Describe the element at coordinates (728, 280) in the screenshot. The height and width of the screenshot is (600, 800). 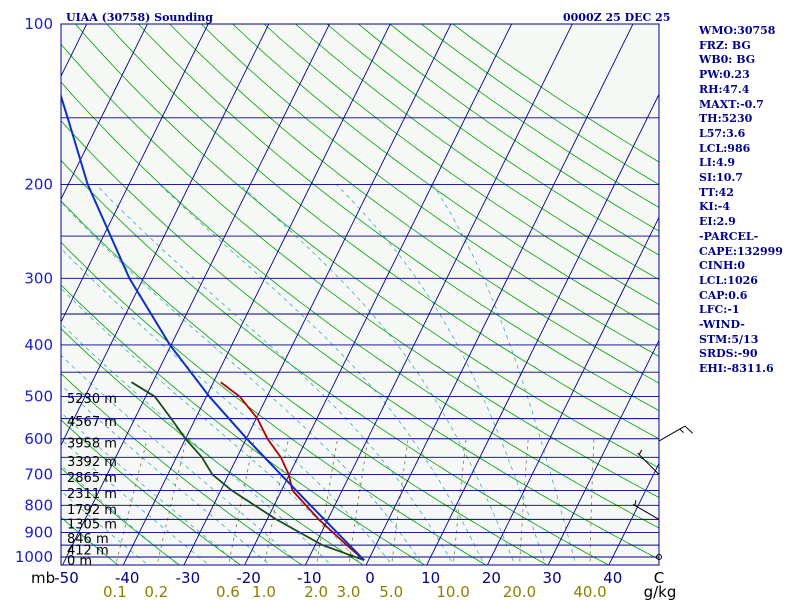
I see `index-item: LCL:1026` at that location.